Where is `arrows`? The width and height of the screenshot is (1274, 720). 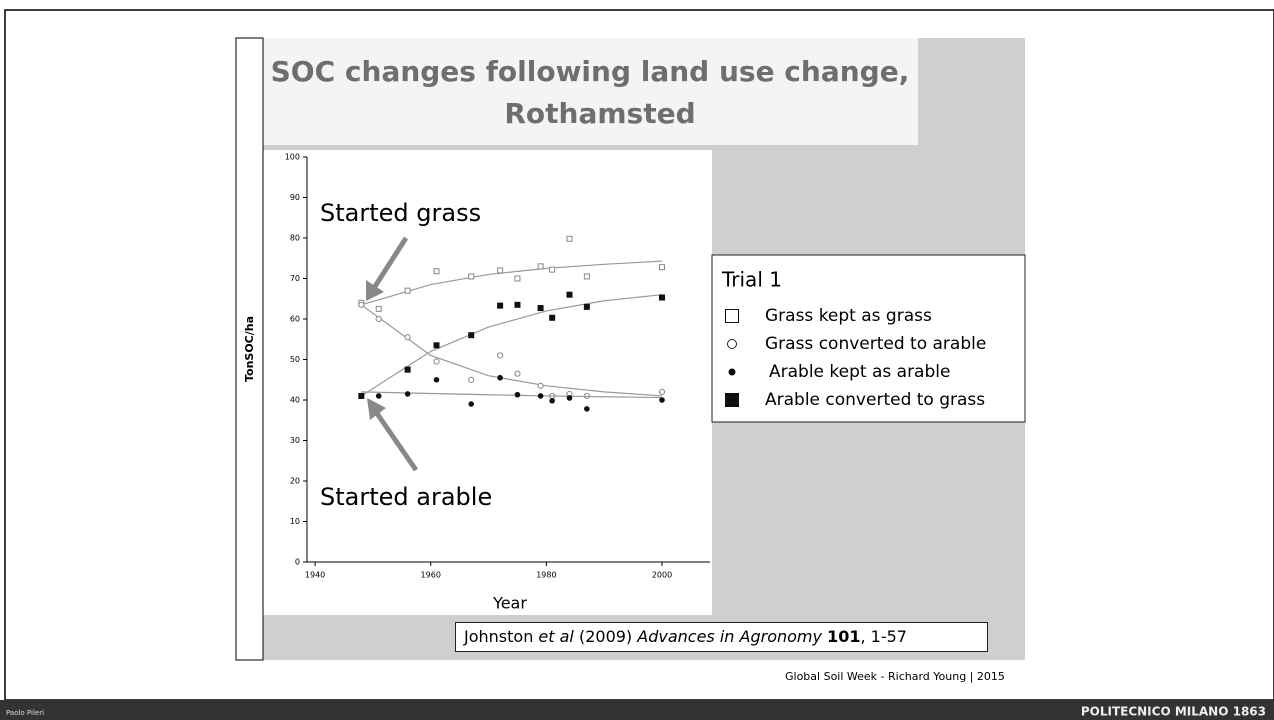 arrows is located at coordinates (392, 354).